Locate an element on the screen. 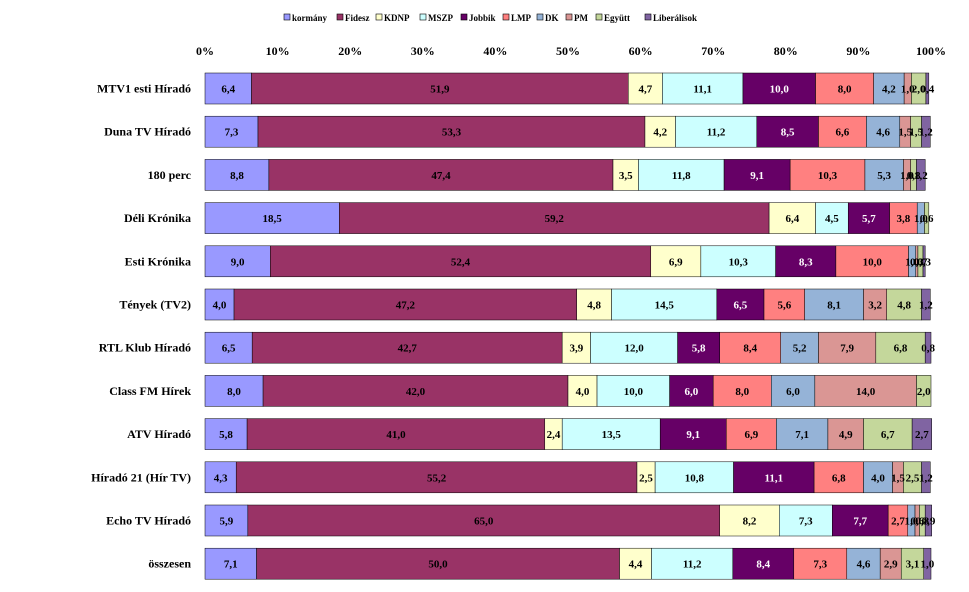  bar-segment-egyutt is located at coordinates (924, 391).